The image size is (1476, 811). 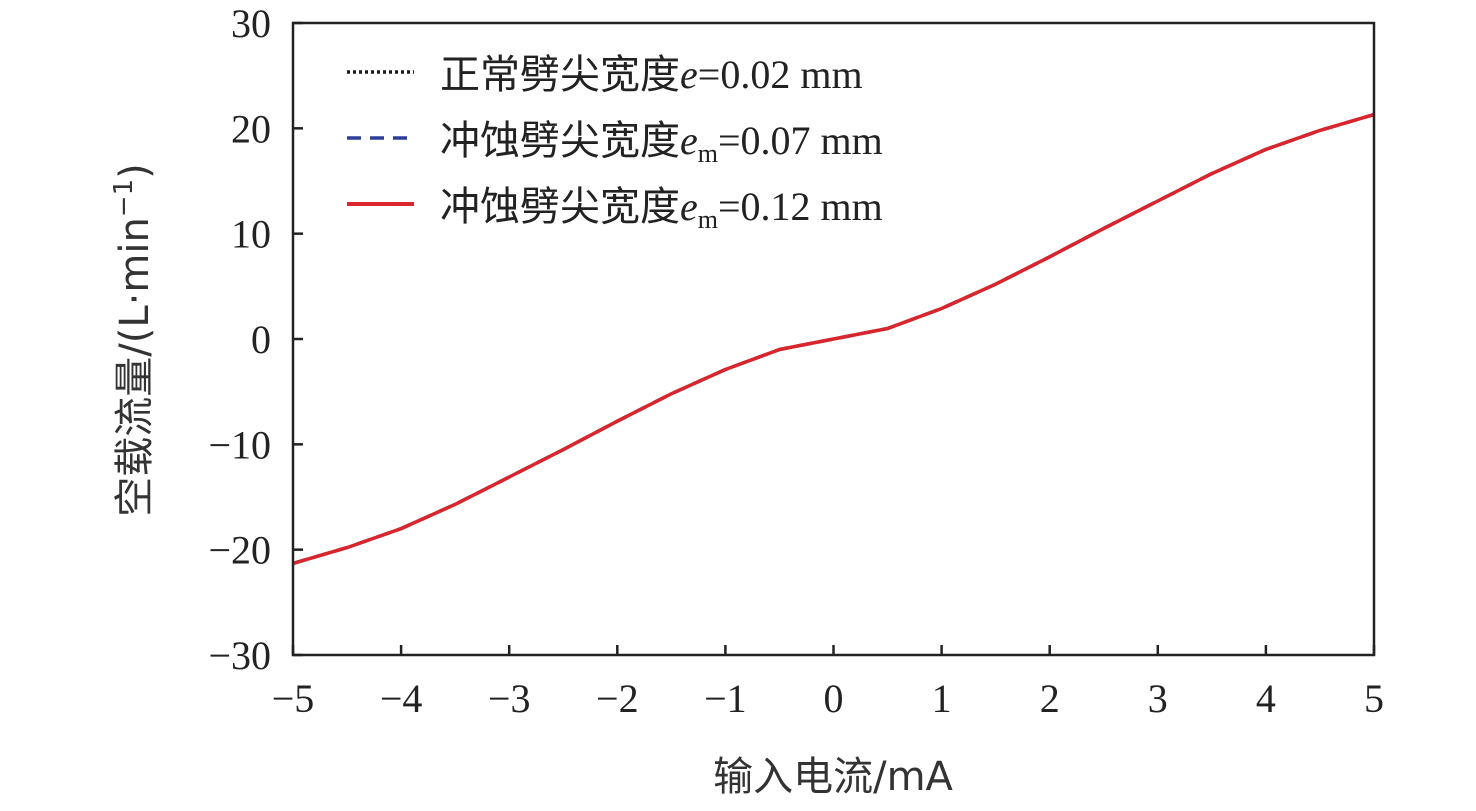 I want to click on y-tick-label: −30, so click(x=239, y=655).